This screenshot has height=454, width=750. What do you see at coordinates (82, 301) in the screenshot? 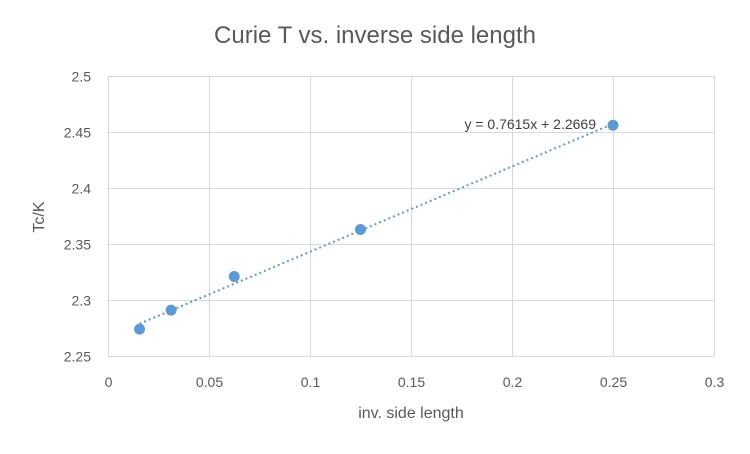
I see `y-tick-label: 2.3` at bounding box center [82, 301].